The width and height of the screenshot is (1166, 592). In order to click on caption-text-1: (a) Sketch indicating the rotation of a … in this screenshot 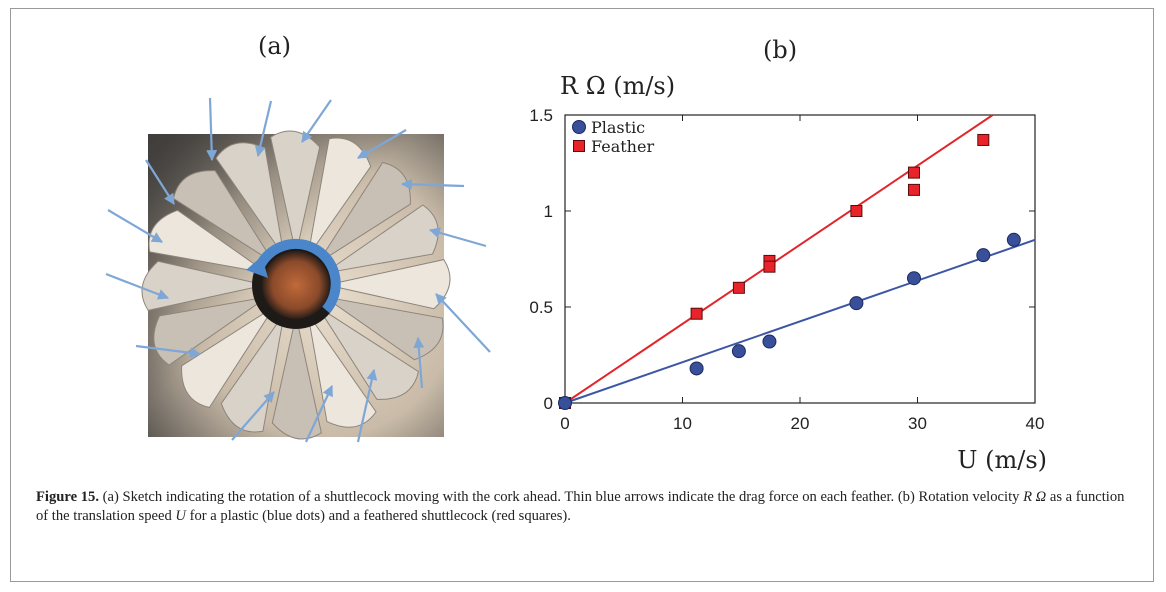, I will do `click(561, 497)`.